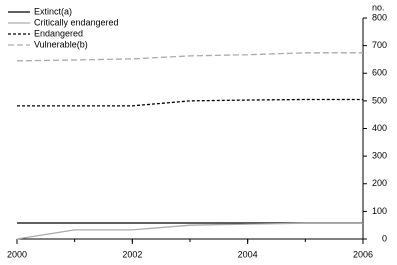 This screenshot has height=265, width=397. I want to click on legend-label: Critically endangered, so click(76, 22).